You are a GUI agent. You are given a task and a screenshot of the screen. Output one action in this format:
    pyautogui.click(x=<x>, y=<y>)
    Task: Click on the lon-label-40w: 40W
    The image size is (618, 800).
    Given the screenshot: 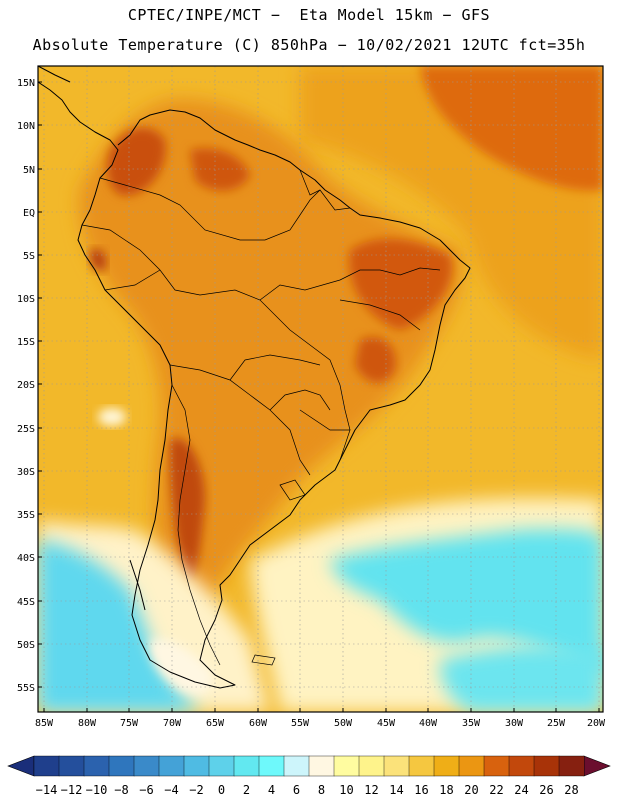 What is the action you would take?
    pyautogui.click(x=428, y=723)
    